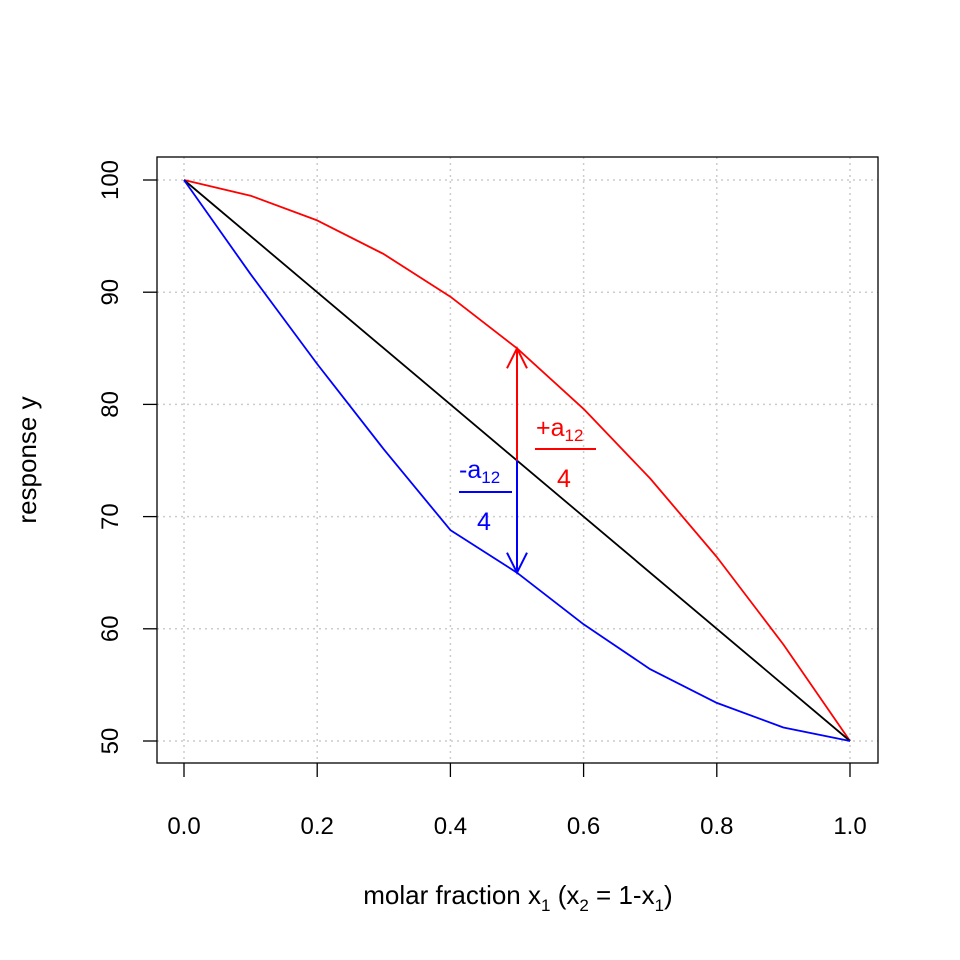 This screenshot has width=960, height=960. What do you see at coordinates (110, 628) in the screenshot?
I see `y-tick-label-1: 60` at bounding box center [110, 628].